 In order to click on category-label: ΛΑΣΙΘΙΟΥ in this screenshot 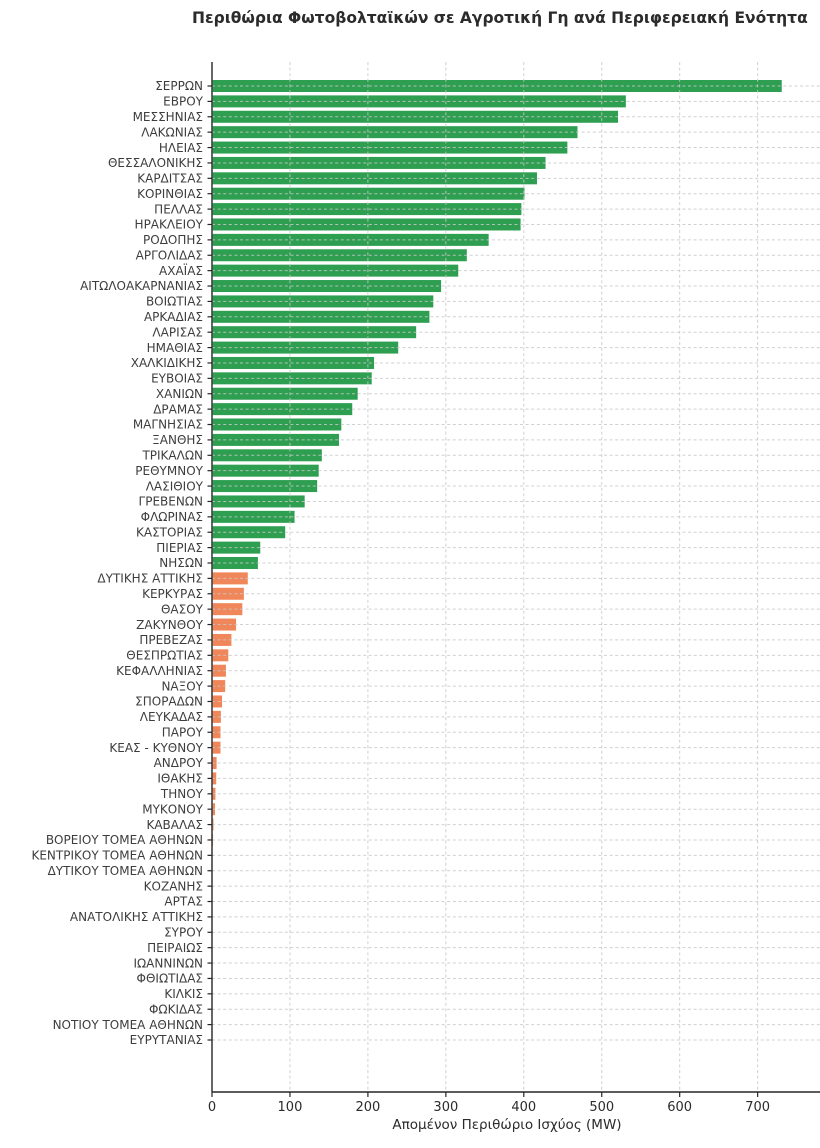, I will do `click(175, 486)`.